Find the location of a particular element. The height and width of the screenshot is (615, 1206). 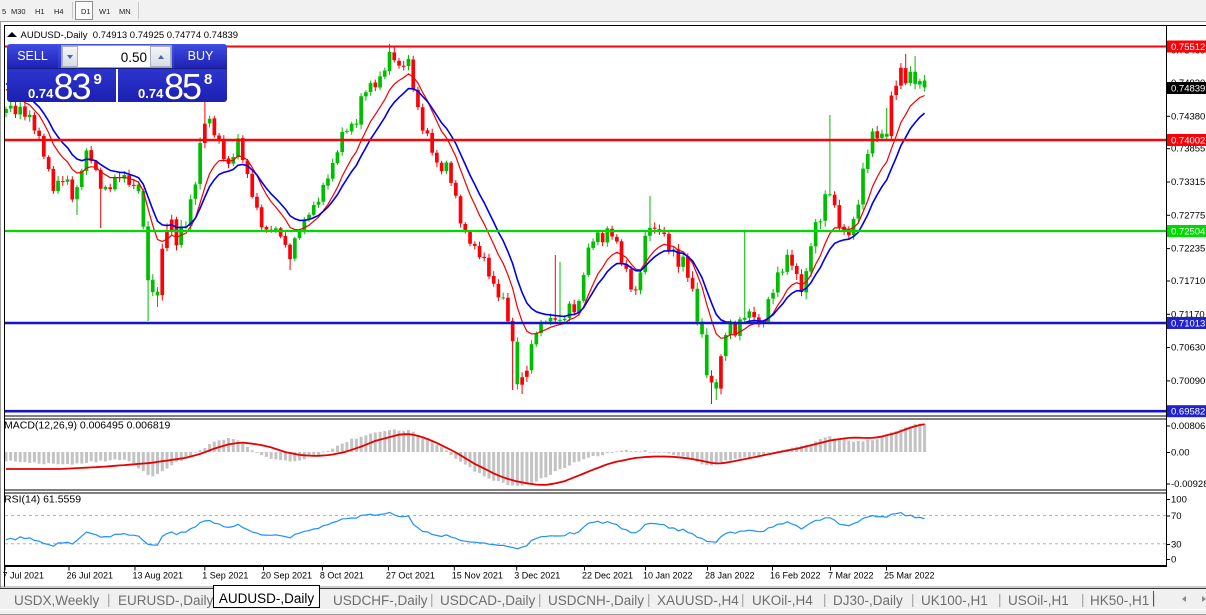

svg-text: 0.75512 is located at coordinates (1188, 47).